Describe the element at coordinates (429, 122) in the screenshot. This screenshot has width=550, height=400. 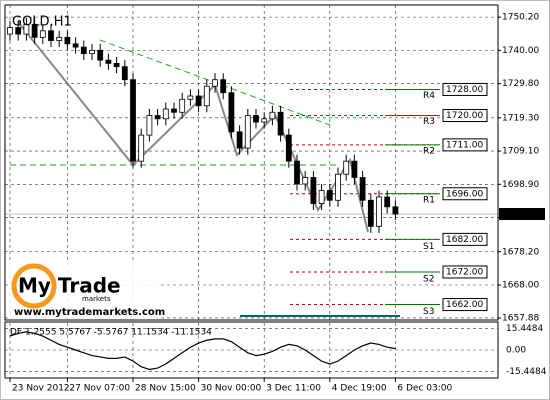
I see `level-name: R3` at that location.